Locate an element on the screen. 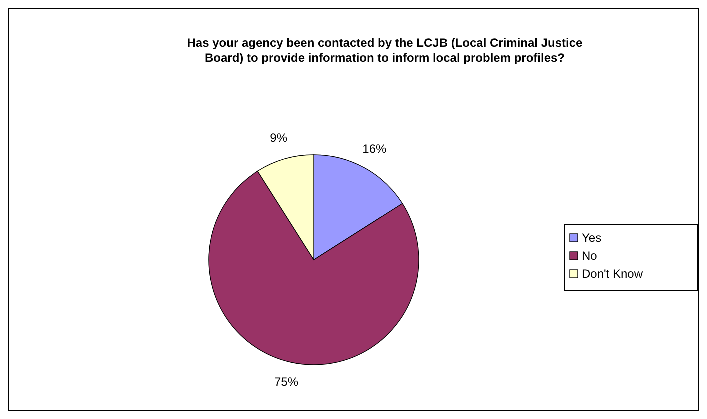  data-label: 16% is located at coordinates (375, 149).